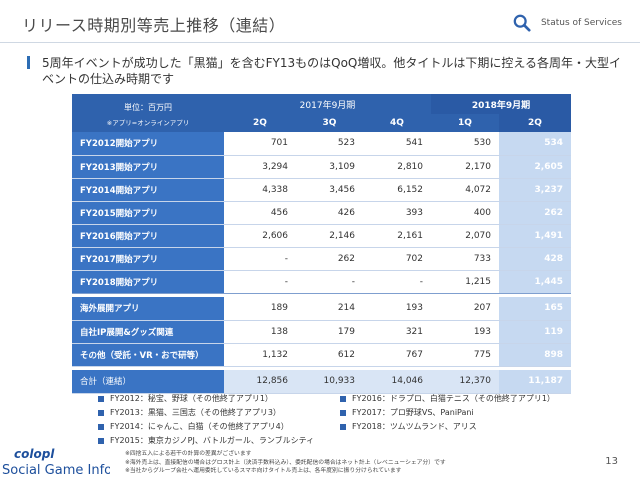 This screenshot has width=640, height=480. What do you see at coordinates (327, 104) in the screenshot?
I see `period-2017: 2017年9月期` at bounding box center [327, 104].